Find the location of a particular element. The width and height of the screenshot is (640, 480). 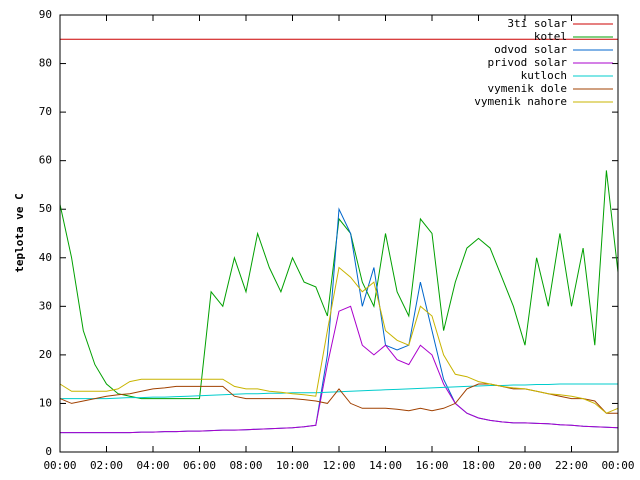

y-tick-label: 70 is located at coordinates (45, 111).